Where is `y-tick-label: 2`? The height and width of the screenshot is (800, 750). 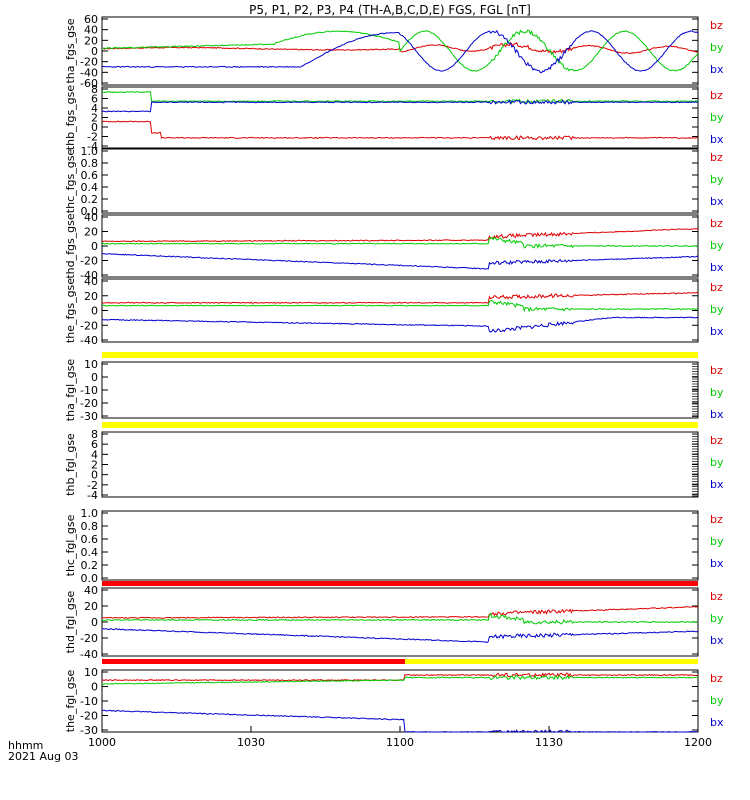
y-tick-label: 2 is located at coordinates (94, 118).